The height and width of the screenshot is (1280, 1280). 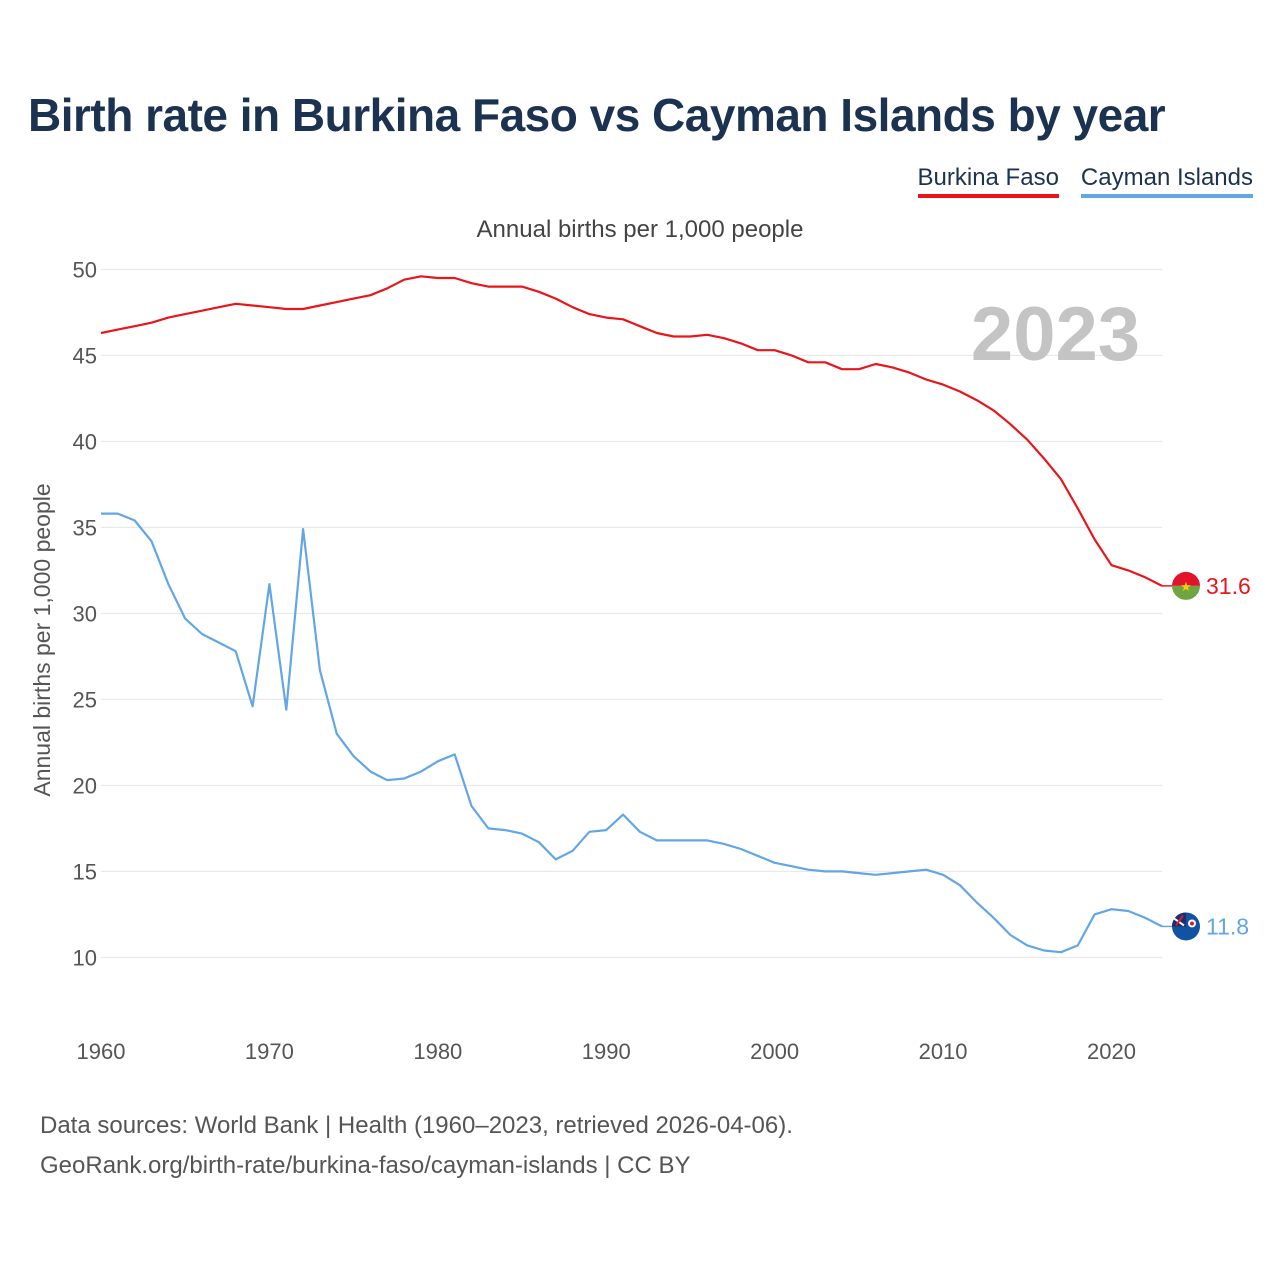 What do you see at coordinates (943, 1051) in the screenshot?
I see `x-tick-label: 2010` at bounding box center [943, 1051].